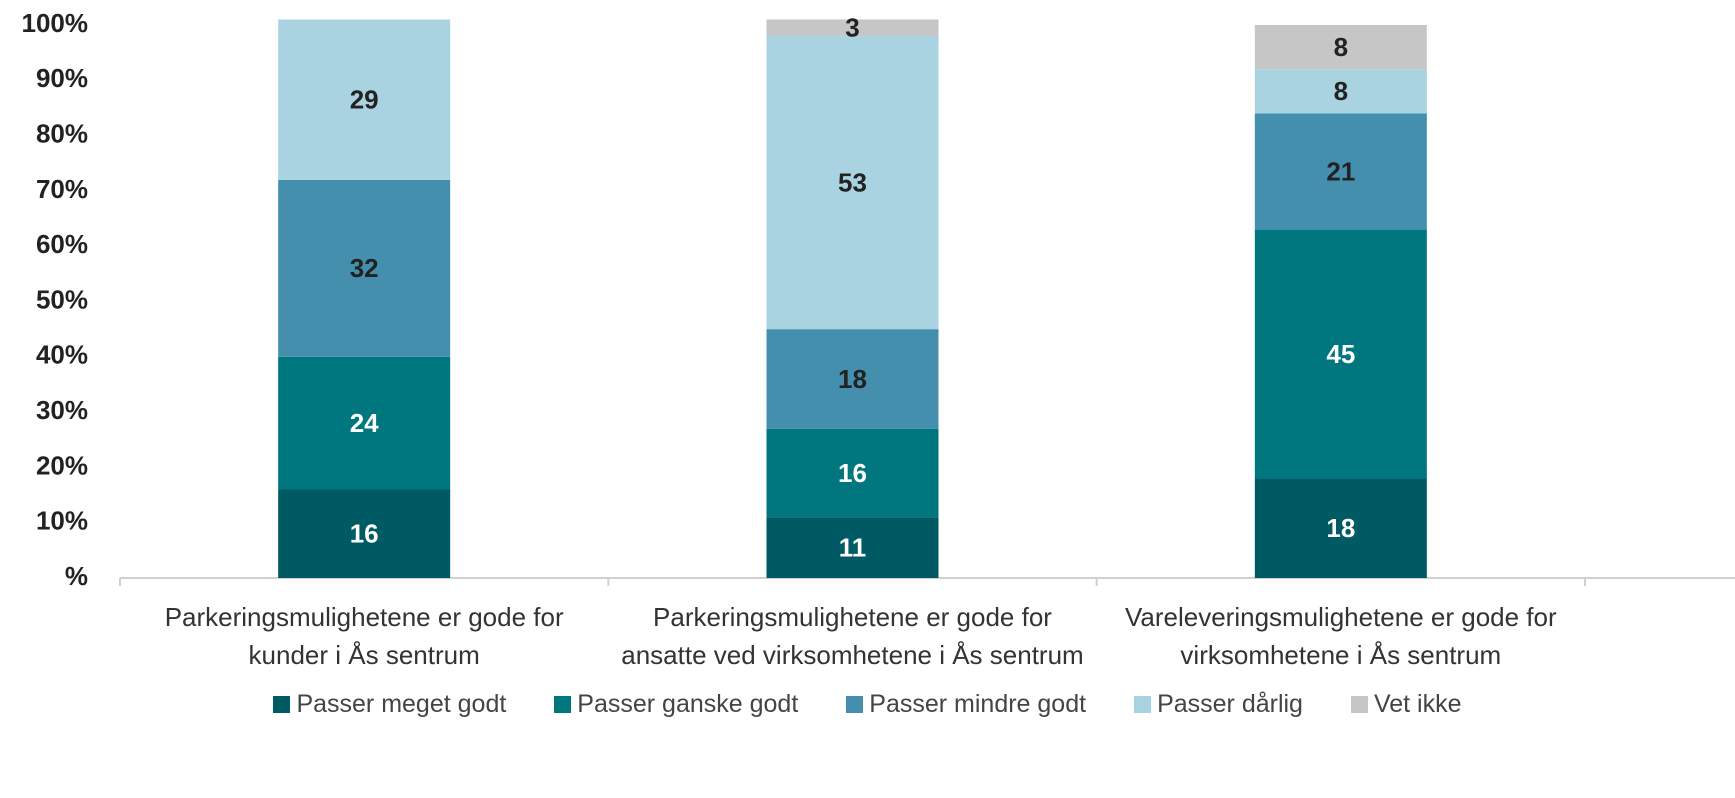 This screenshot has width=1735, height=798. Describe the element at coordinates (1417, 704) in the screenshot. I see `legend-label: Vet ikke` at that location.